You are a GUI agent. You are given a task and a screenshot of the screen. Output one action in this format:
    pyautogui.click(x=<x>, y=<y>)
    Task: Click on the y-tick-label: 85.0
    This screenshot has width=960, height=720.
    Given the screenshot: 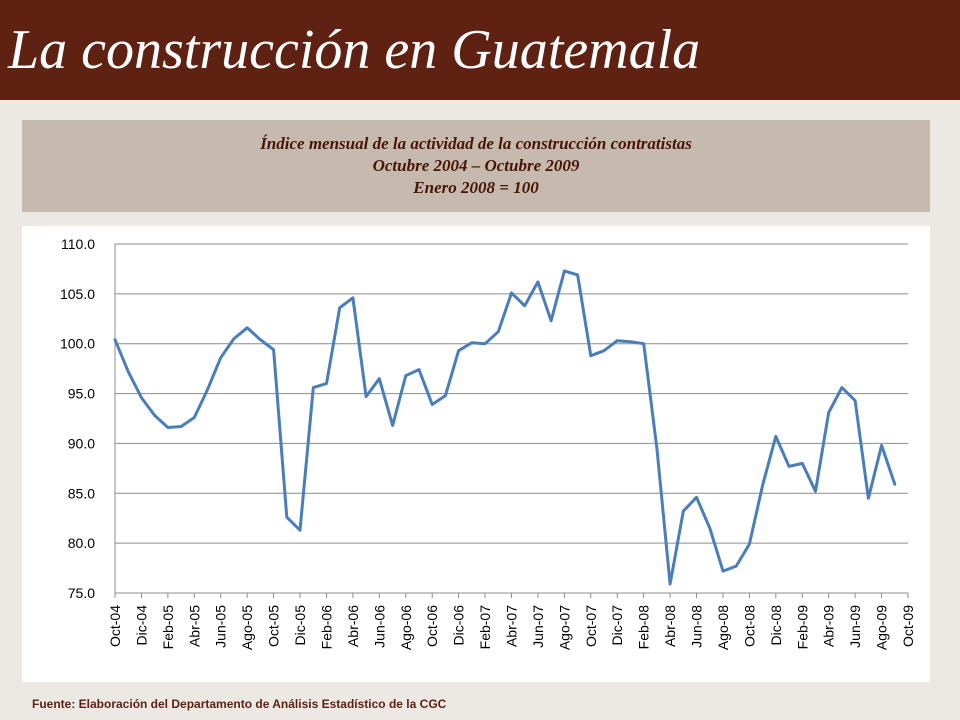 What is the action you would take?
    pyautogui.click(x=81, y=493)
    